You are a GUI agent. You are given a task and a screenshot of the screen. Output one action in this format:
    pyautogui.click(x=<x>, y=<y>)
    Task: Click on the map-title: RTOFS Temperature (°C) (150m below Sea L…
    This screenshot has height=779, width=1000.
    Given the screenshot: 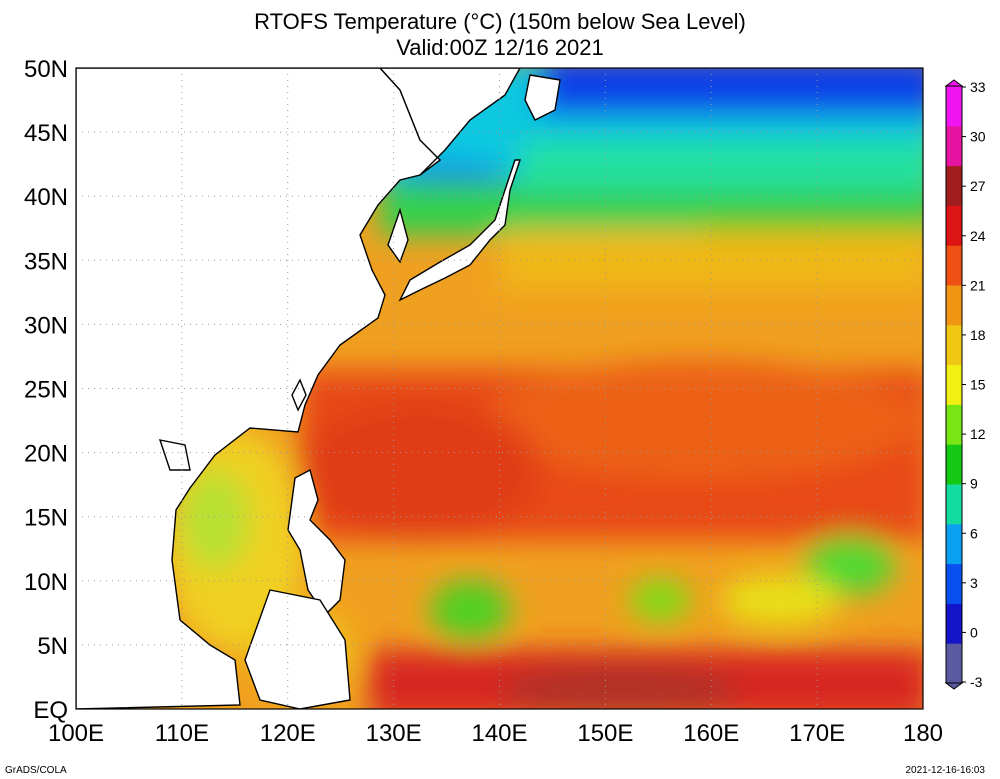 What is the action you would take?
    pyautogui.click(x=500, y=21)
    